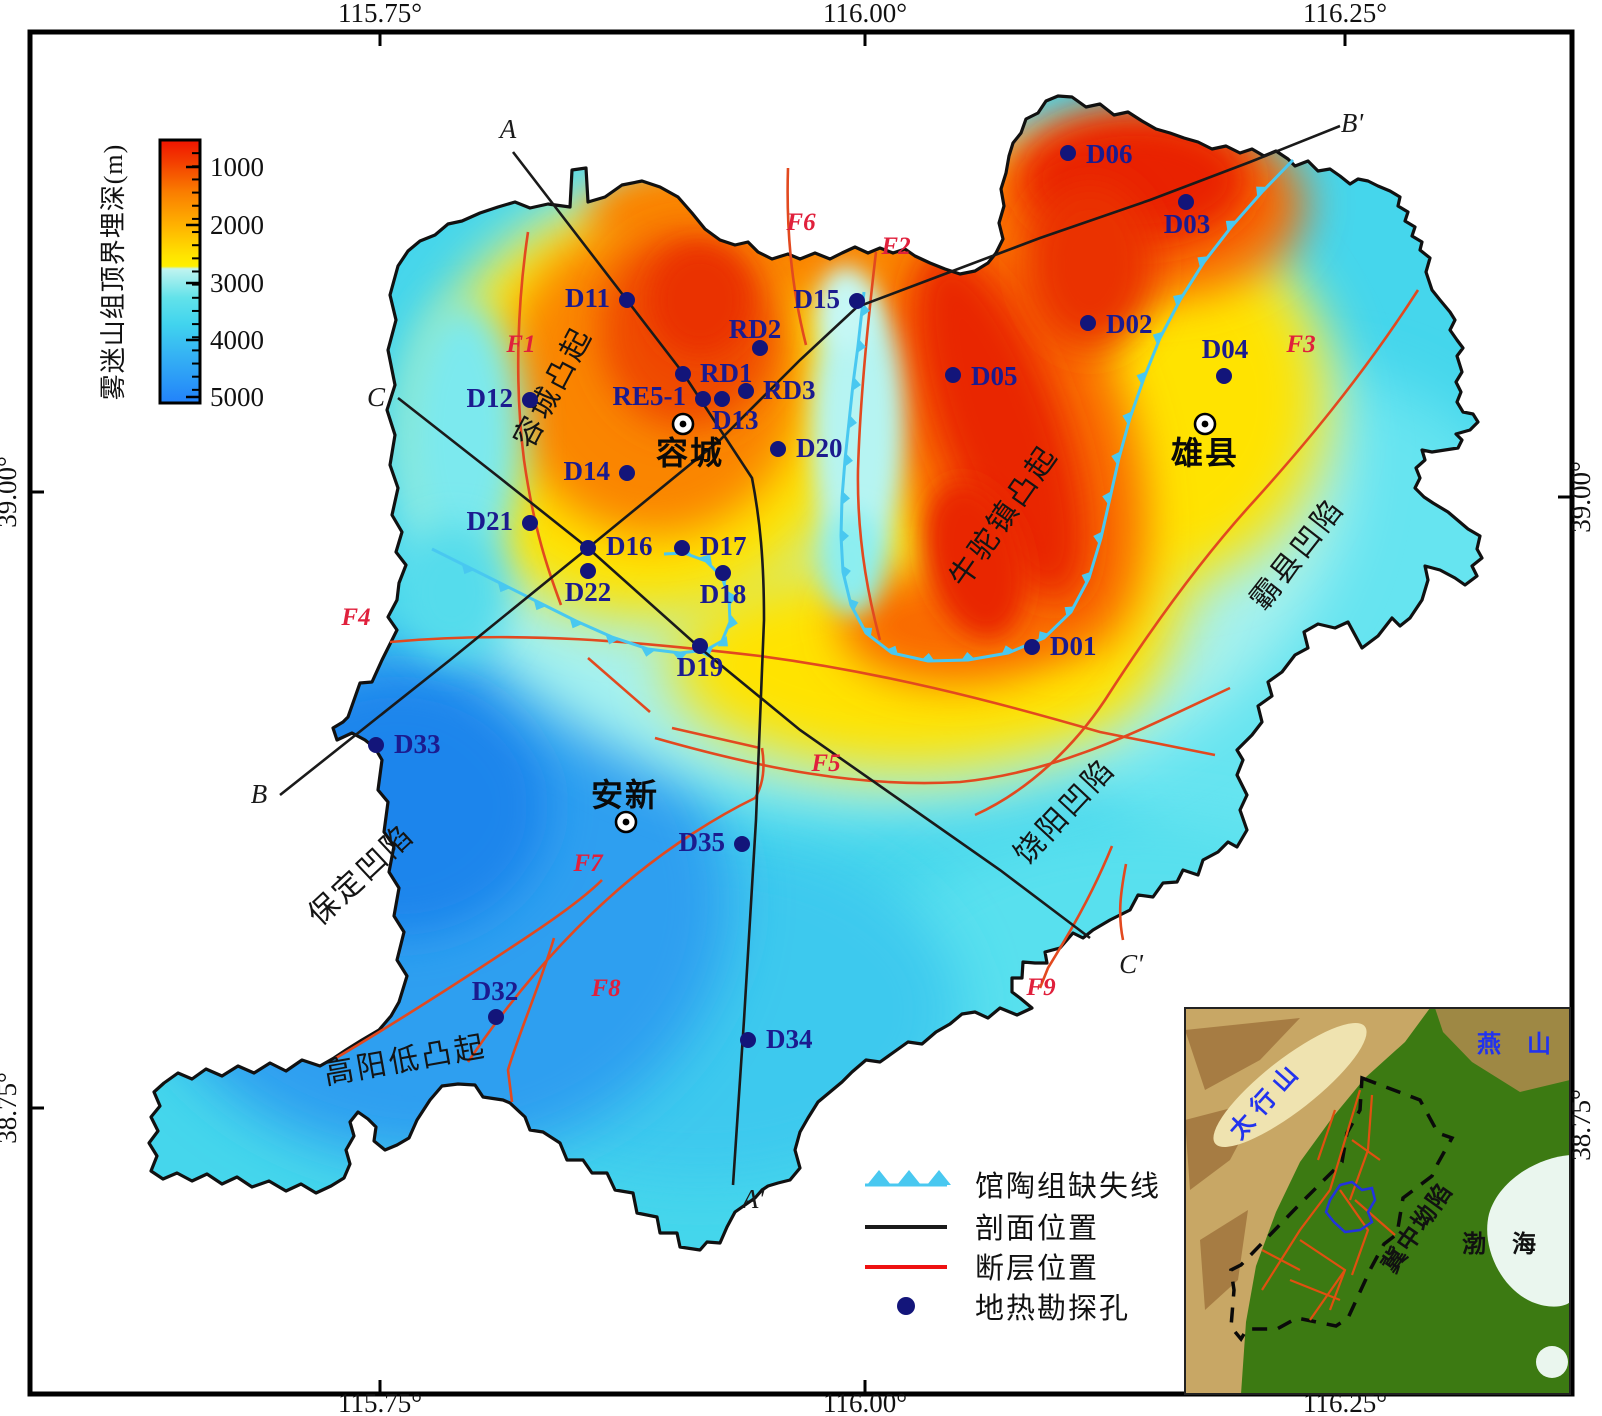 The image size is (1602, 1416). I want to click on axis-label-left: 39.00°, so click(11, 492).